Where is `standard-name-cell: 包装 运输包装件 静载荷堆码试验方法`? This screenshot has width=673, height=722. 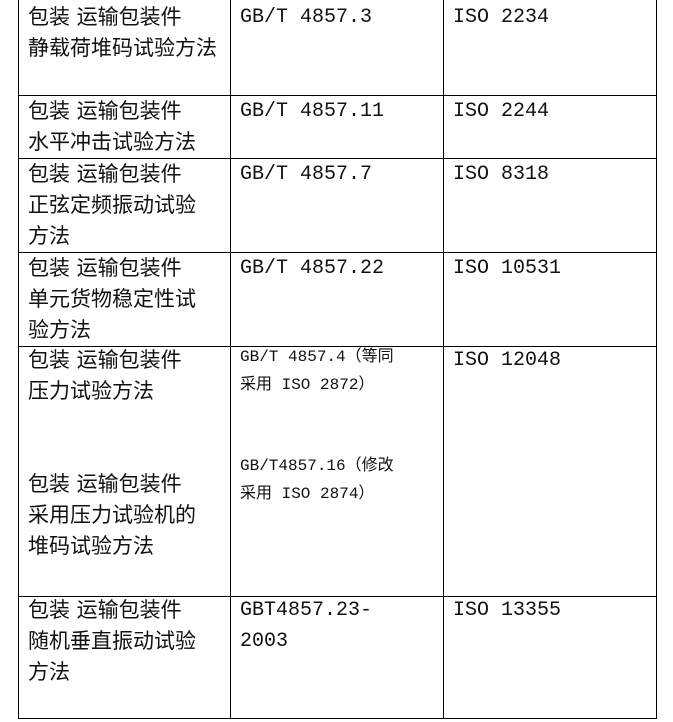
standard-name-cell: 包装 运输包装件 静载荷堆码试验方法 is located at coordinates (124, 47).